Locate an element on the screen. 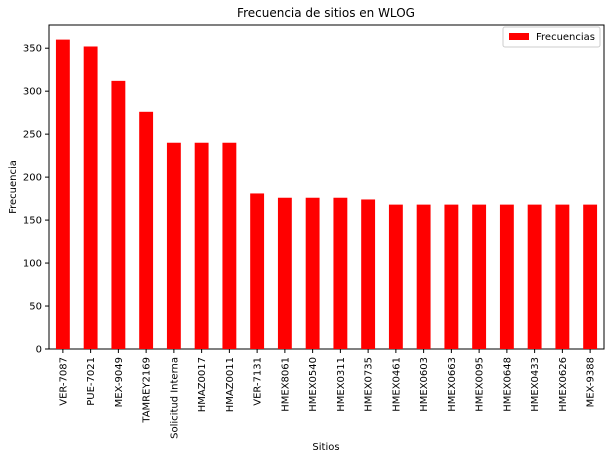 This screenshot has width=615, height=459. x-tick-label: HMEX0648 is located at coordinates (507, 384).